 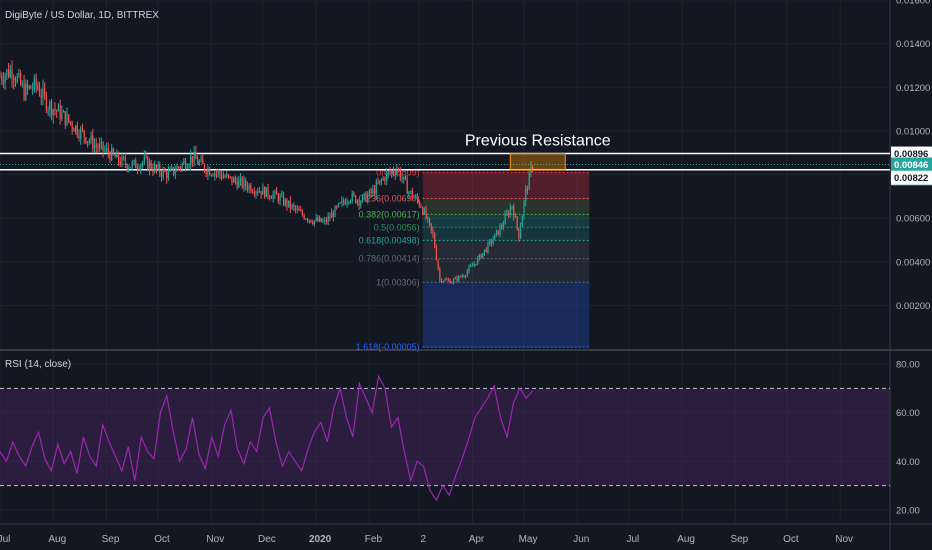 What do you see at coordinates (581, 539) in the screenshot?
I see `x-tick-label: Jun` at bounding box center [581, 539].